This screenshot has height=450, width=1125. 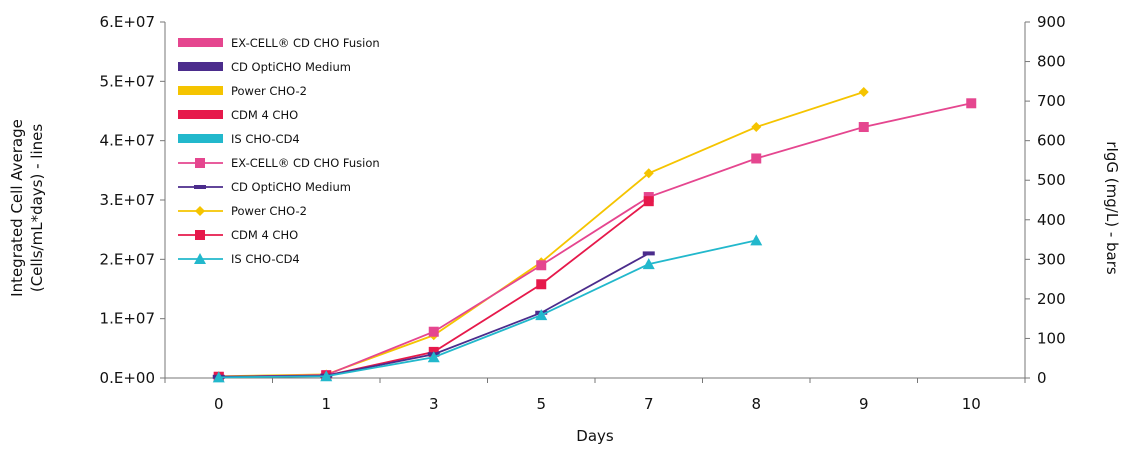 What do you see at coordinates (1051, 220) in the screenshot?
I see `y2-tick-label: 400` at bounding box center [1051, 220].